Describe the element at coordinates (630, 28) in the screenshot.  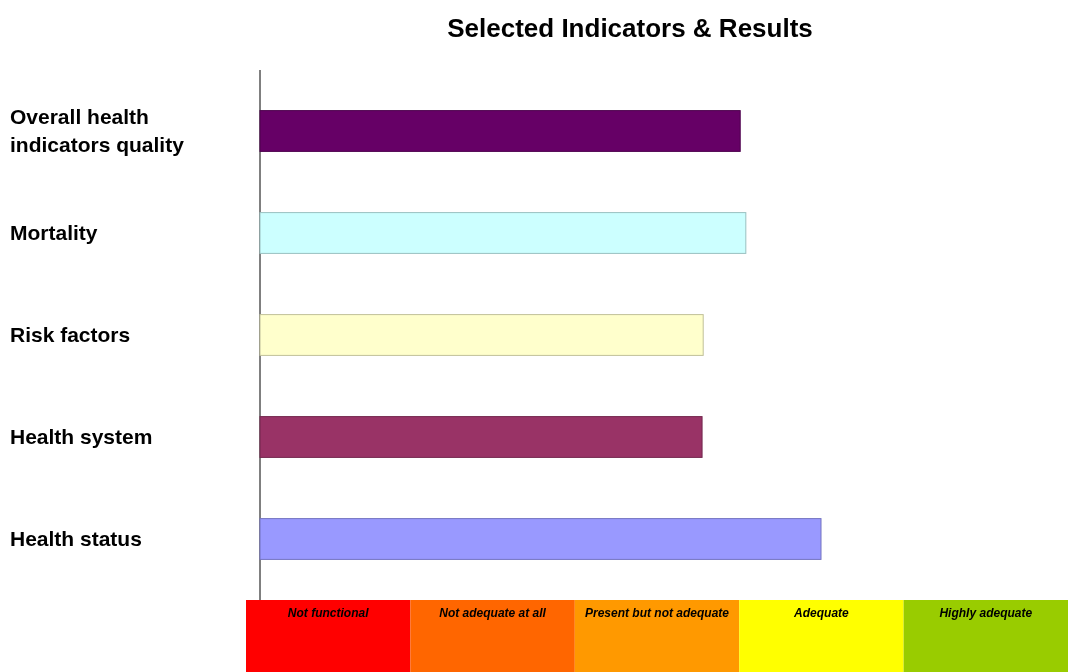
I see `chart-title: Selected Indicators & Results` at that location.